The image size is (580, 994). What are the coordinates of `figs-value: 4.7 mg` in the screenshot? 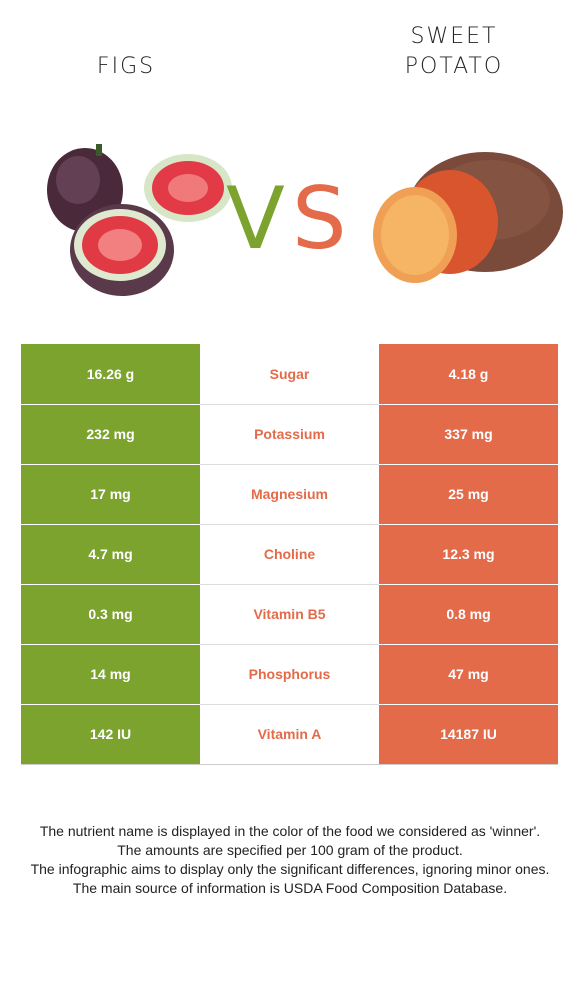 It's located at (110, 554).